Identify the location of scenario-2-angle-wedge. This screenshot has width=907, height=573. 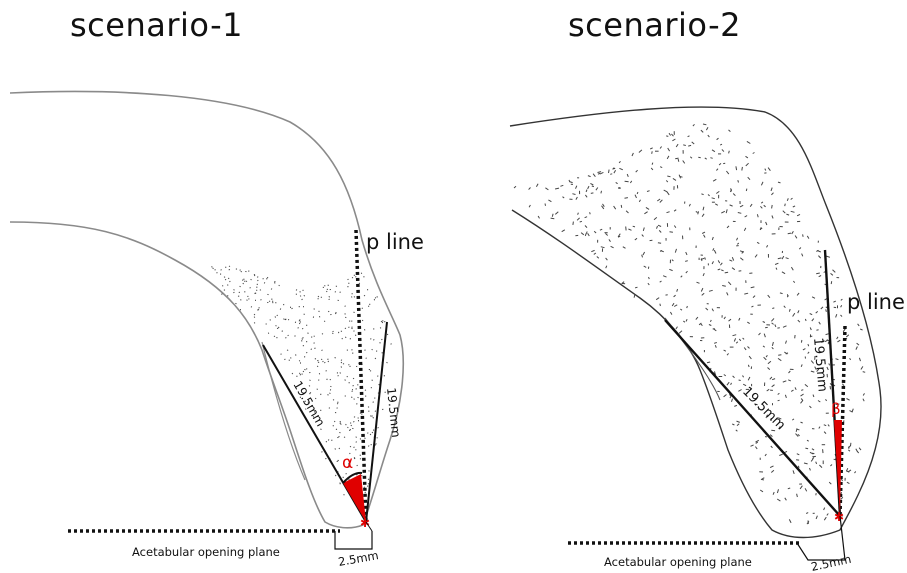
(838, 468).